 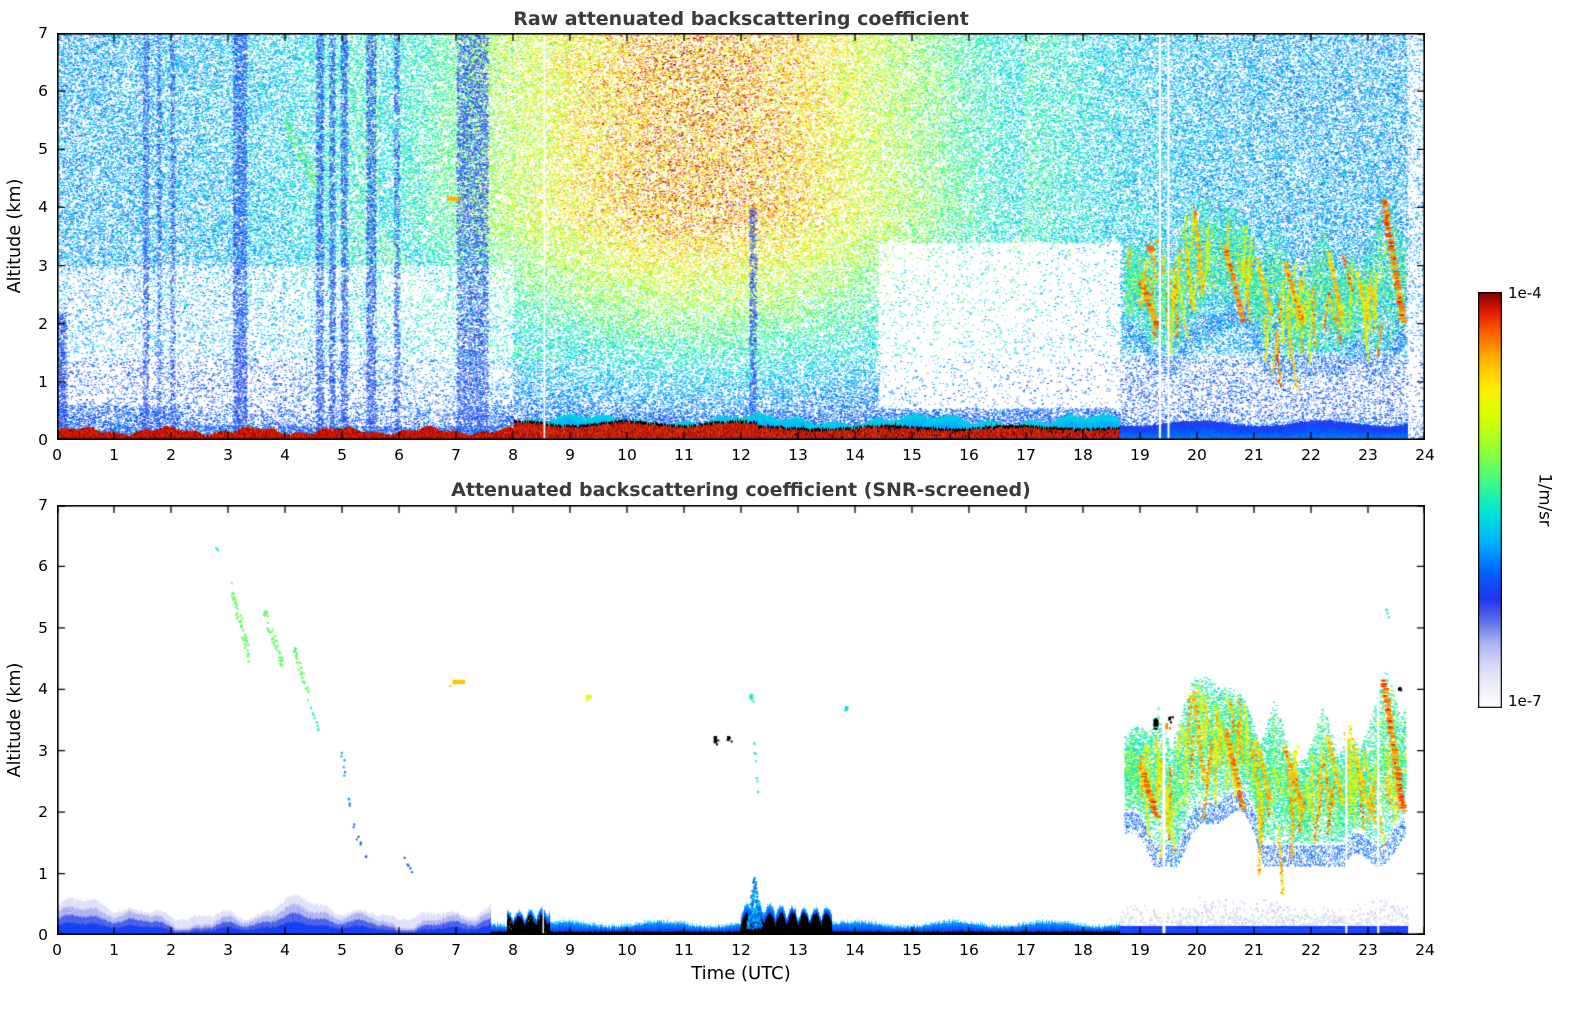 I want to click on top-y-tick-labels: 0 1 2 3 4 5 6 7, so click(x=39, y=236).